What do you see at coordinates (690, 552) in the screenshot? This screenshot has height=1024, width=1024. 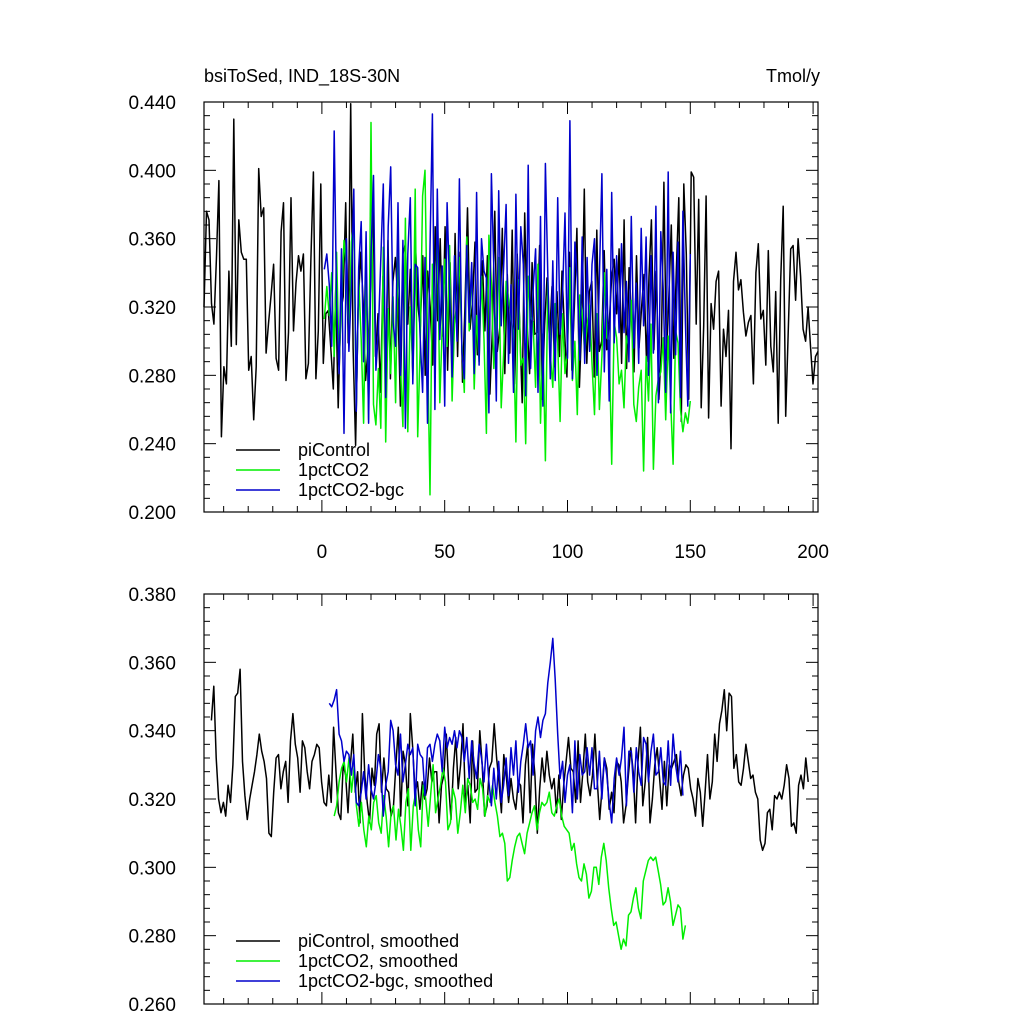 I see `x-tick-label: 150` at bounding box center [690, 552].